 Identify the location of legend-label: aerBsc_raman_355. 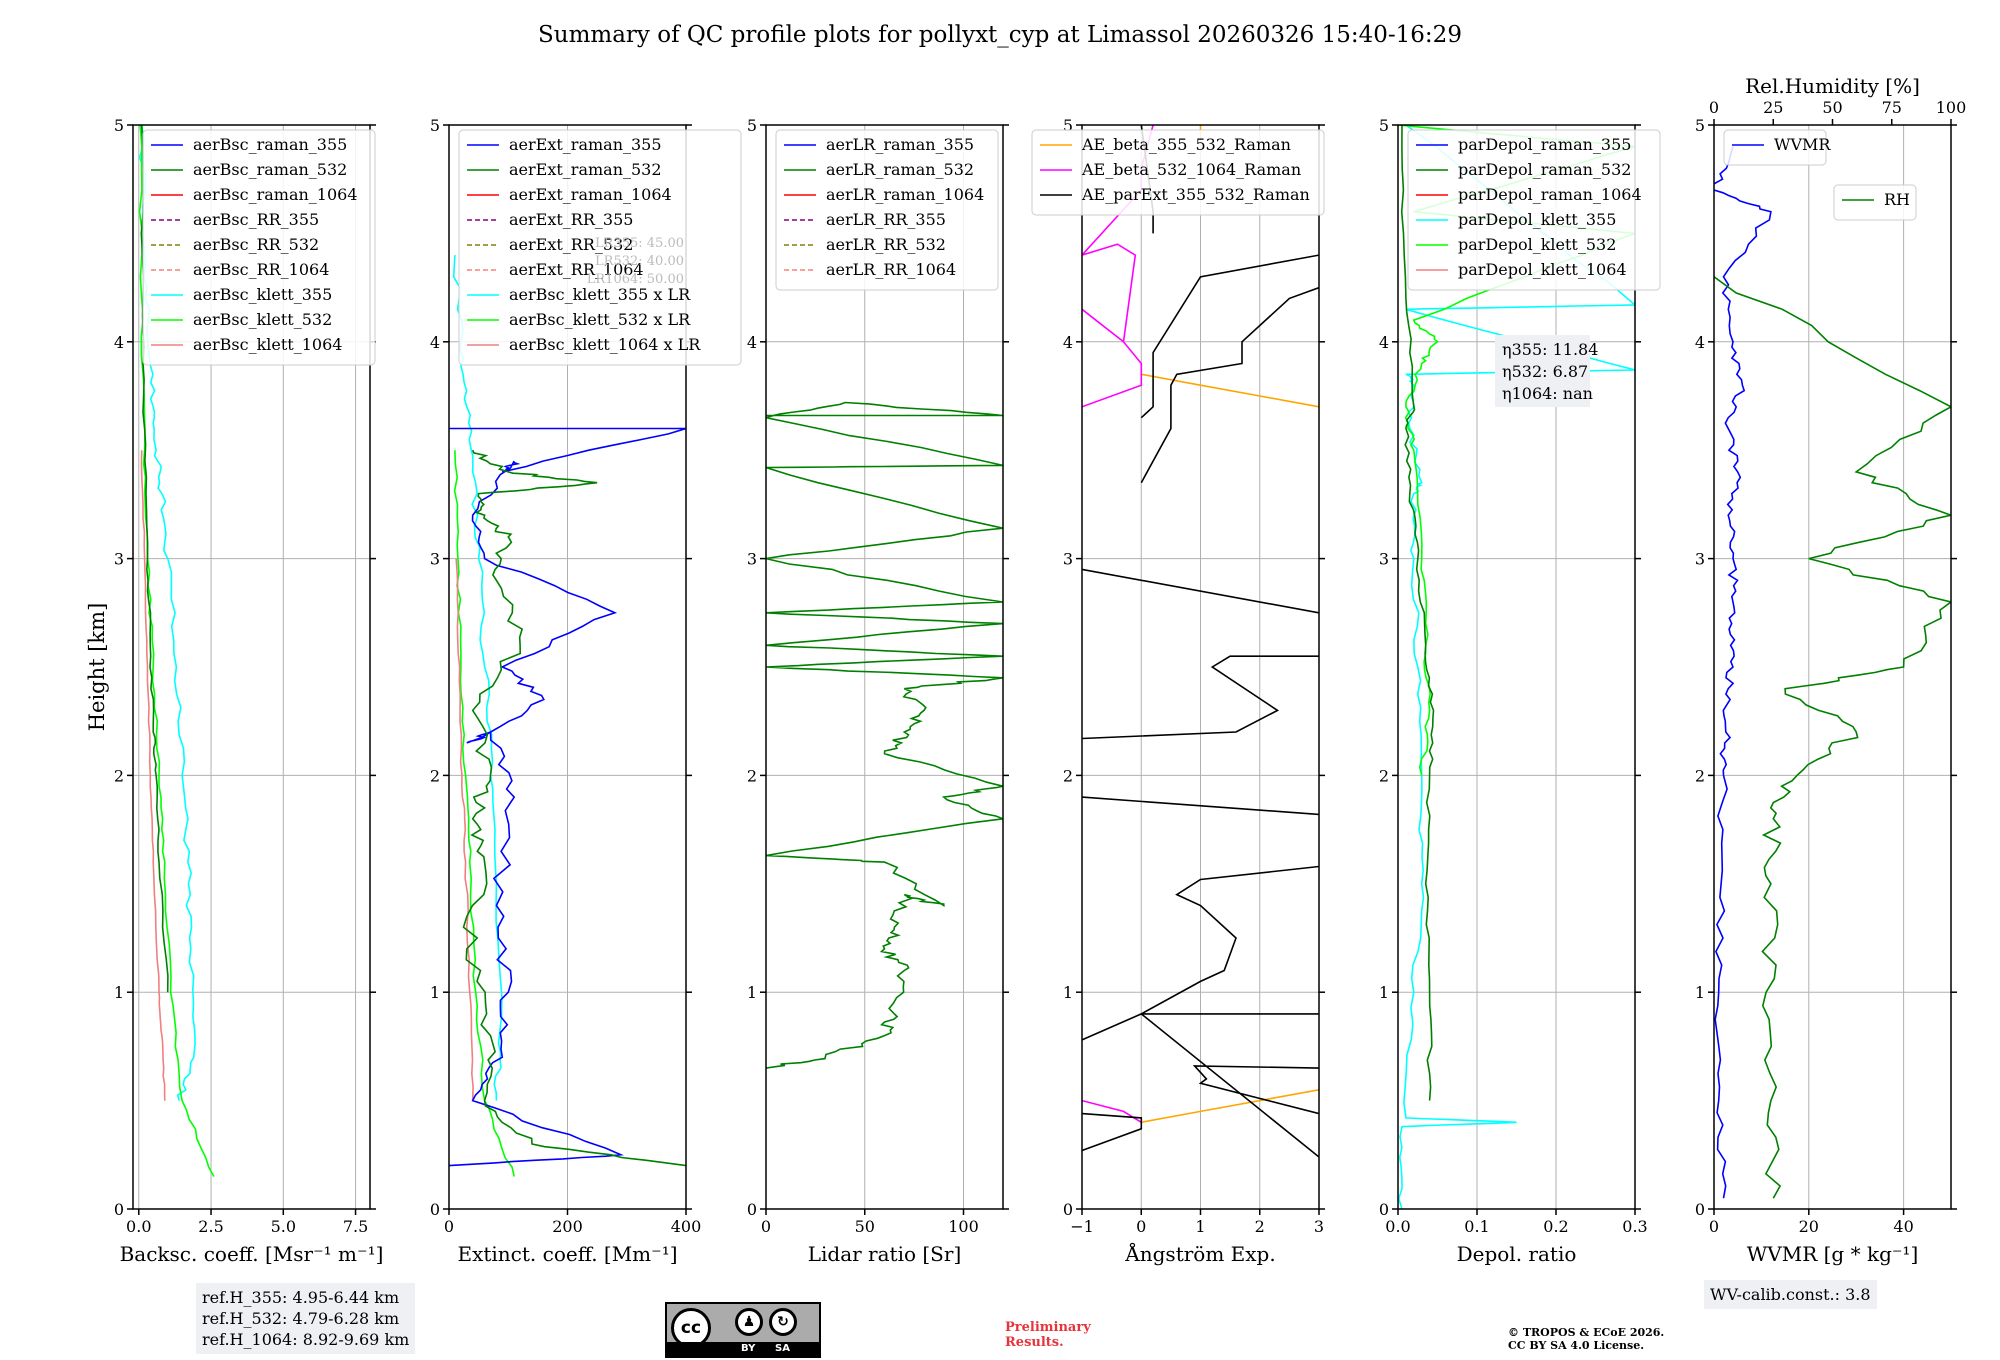
(270, 144).